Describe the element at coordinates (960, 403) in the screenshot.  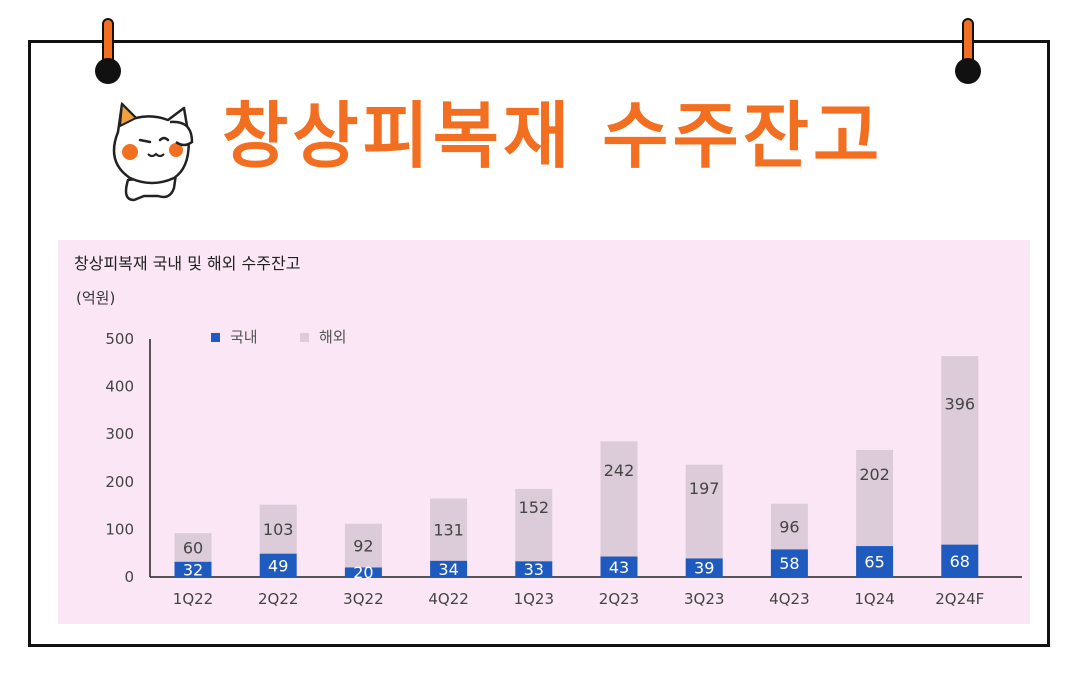
I see `data-label-overseas: 396` at that location.